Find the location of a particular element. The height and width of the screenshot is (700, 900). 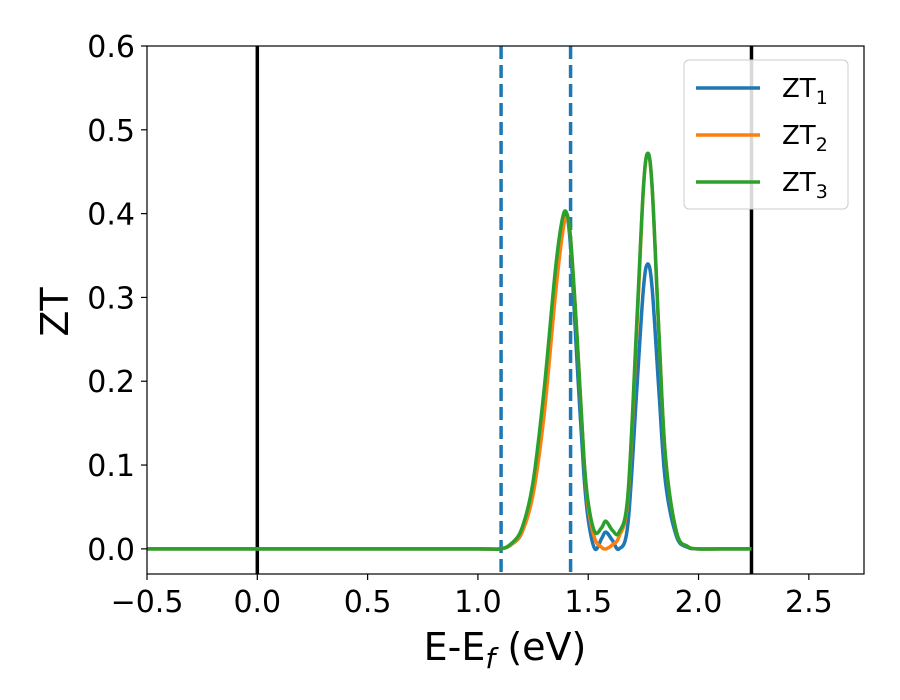

y-tick-label: 0.4 is located at coordinates (111, 215).